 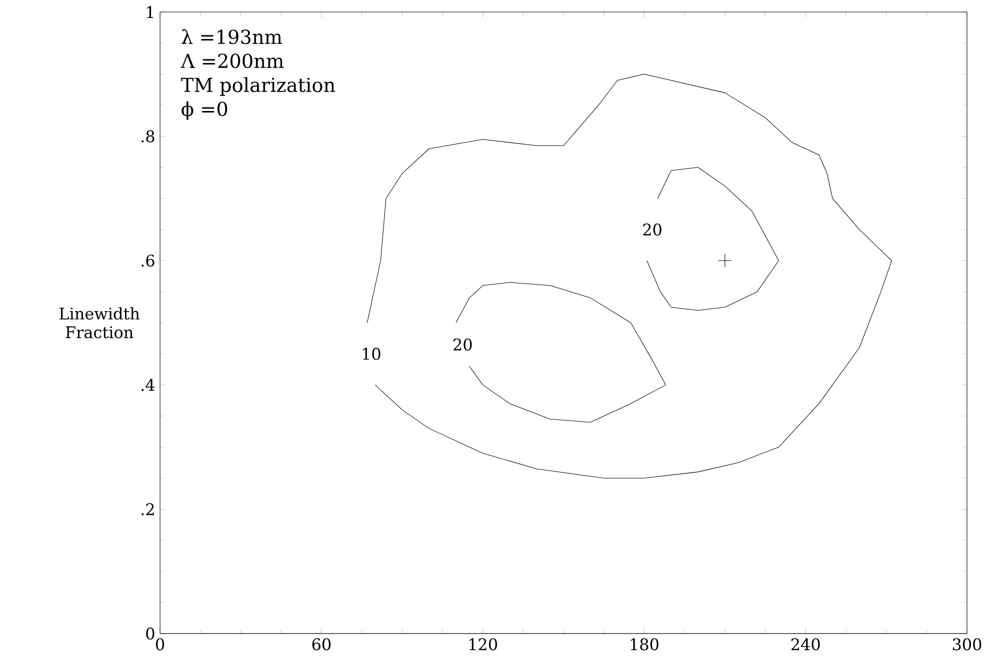 What do you see at coordinates (148, 260) in the screenshot?
I see `y-tick-label: .6` at bounding box center [148, 260].